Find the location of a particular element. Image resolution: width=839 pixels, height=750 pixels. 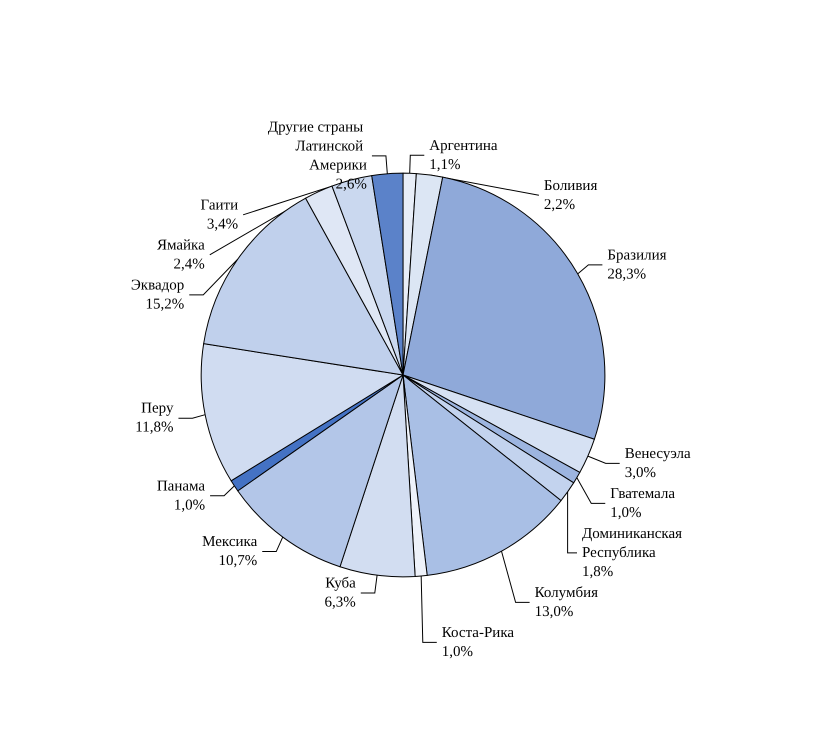

slice-label: Доминиканская Республика is located at coordinates (634, 543).